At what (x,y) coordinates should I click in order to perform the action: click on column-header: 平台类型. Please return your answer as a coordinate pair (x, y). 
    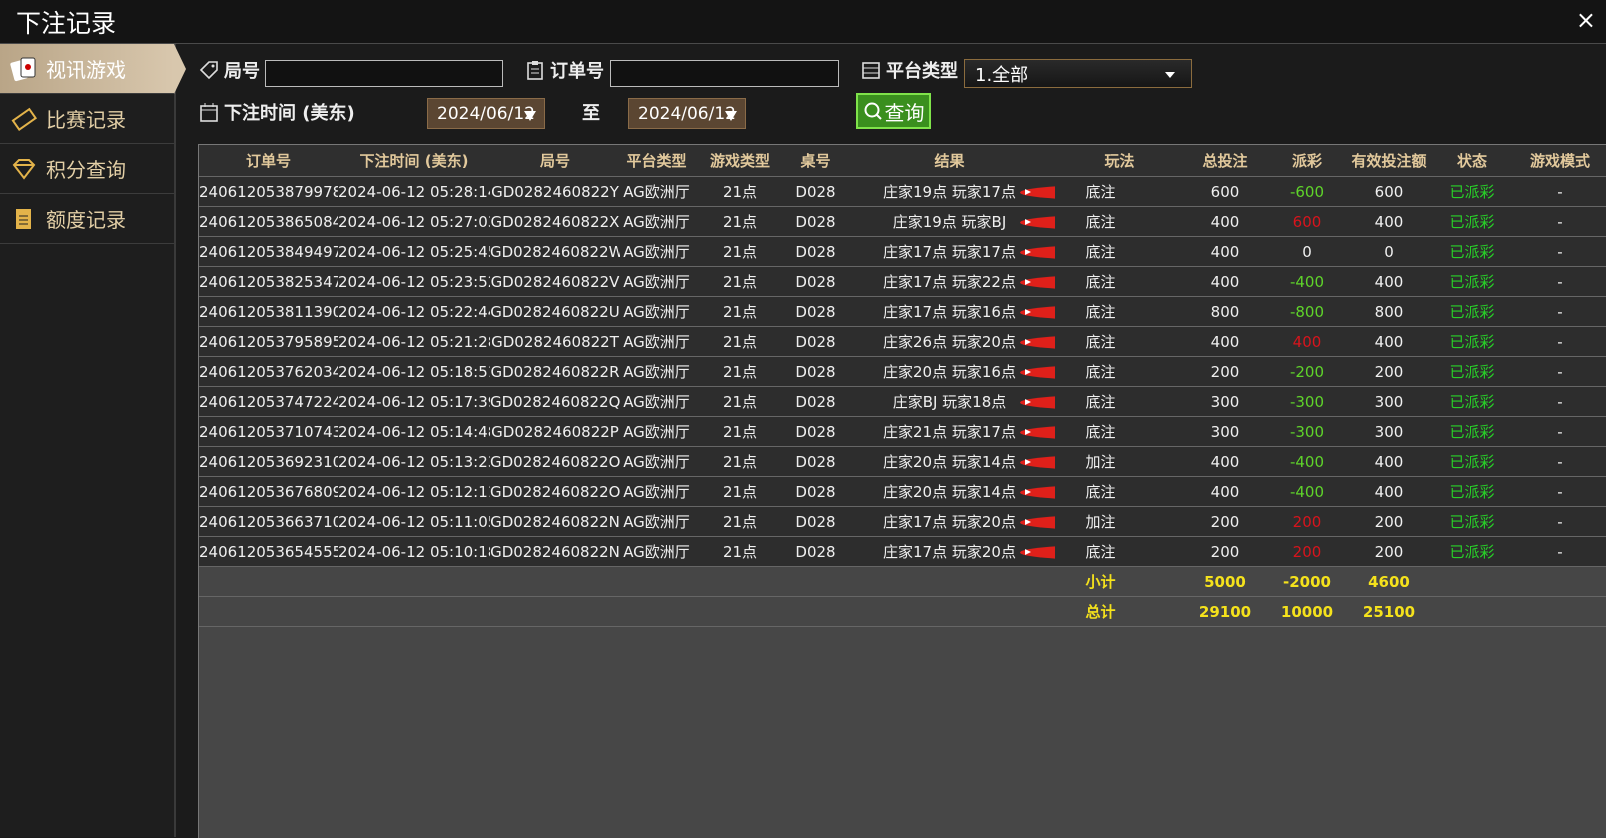
    Looking at the image, I should click on (656, 161).